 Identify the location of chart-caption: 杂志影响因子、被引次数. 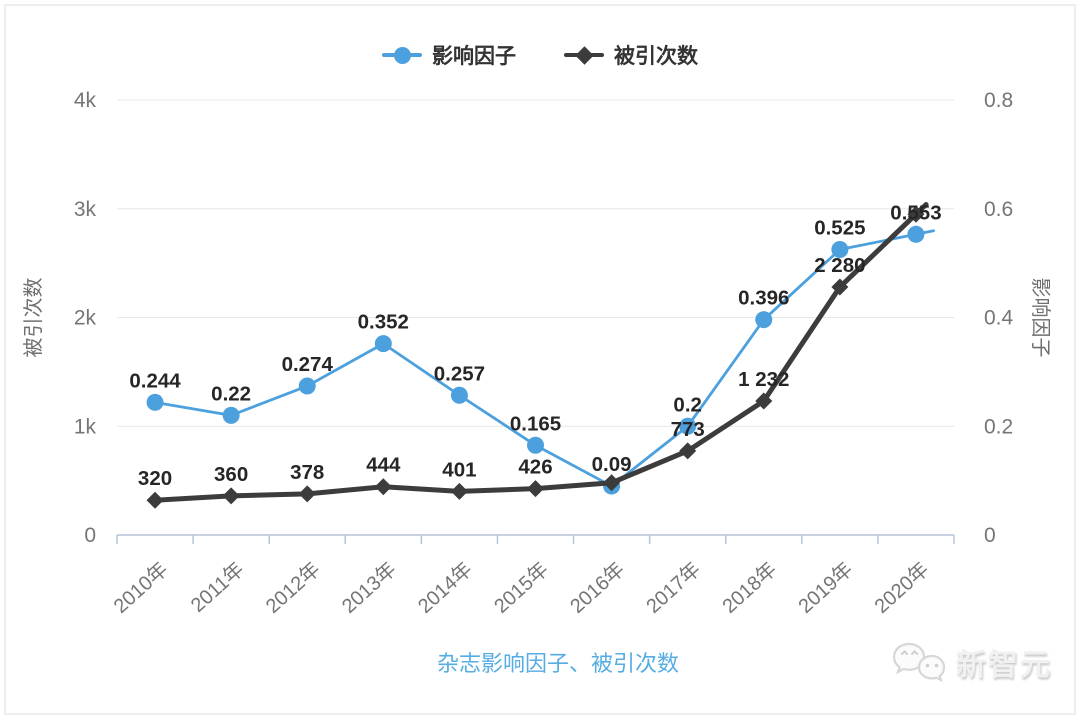
(557, 663).